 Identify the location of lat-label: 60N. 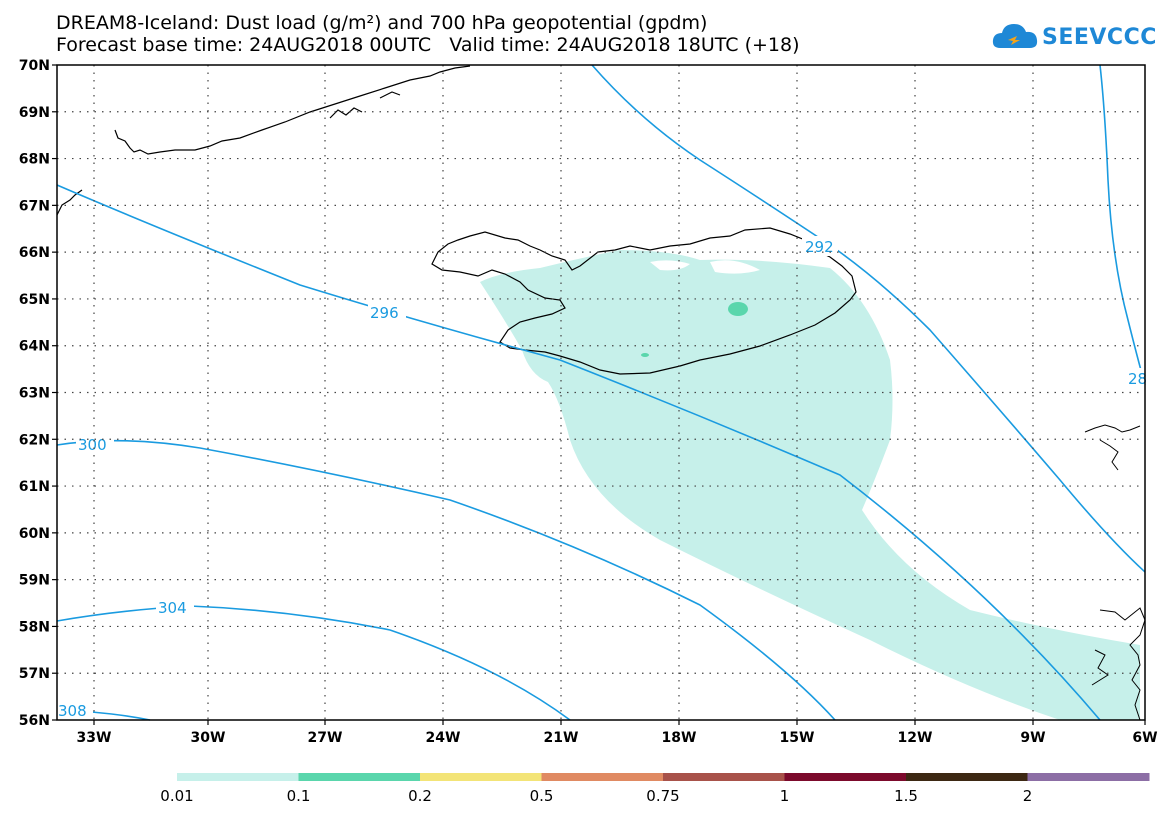
(34, 534).